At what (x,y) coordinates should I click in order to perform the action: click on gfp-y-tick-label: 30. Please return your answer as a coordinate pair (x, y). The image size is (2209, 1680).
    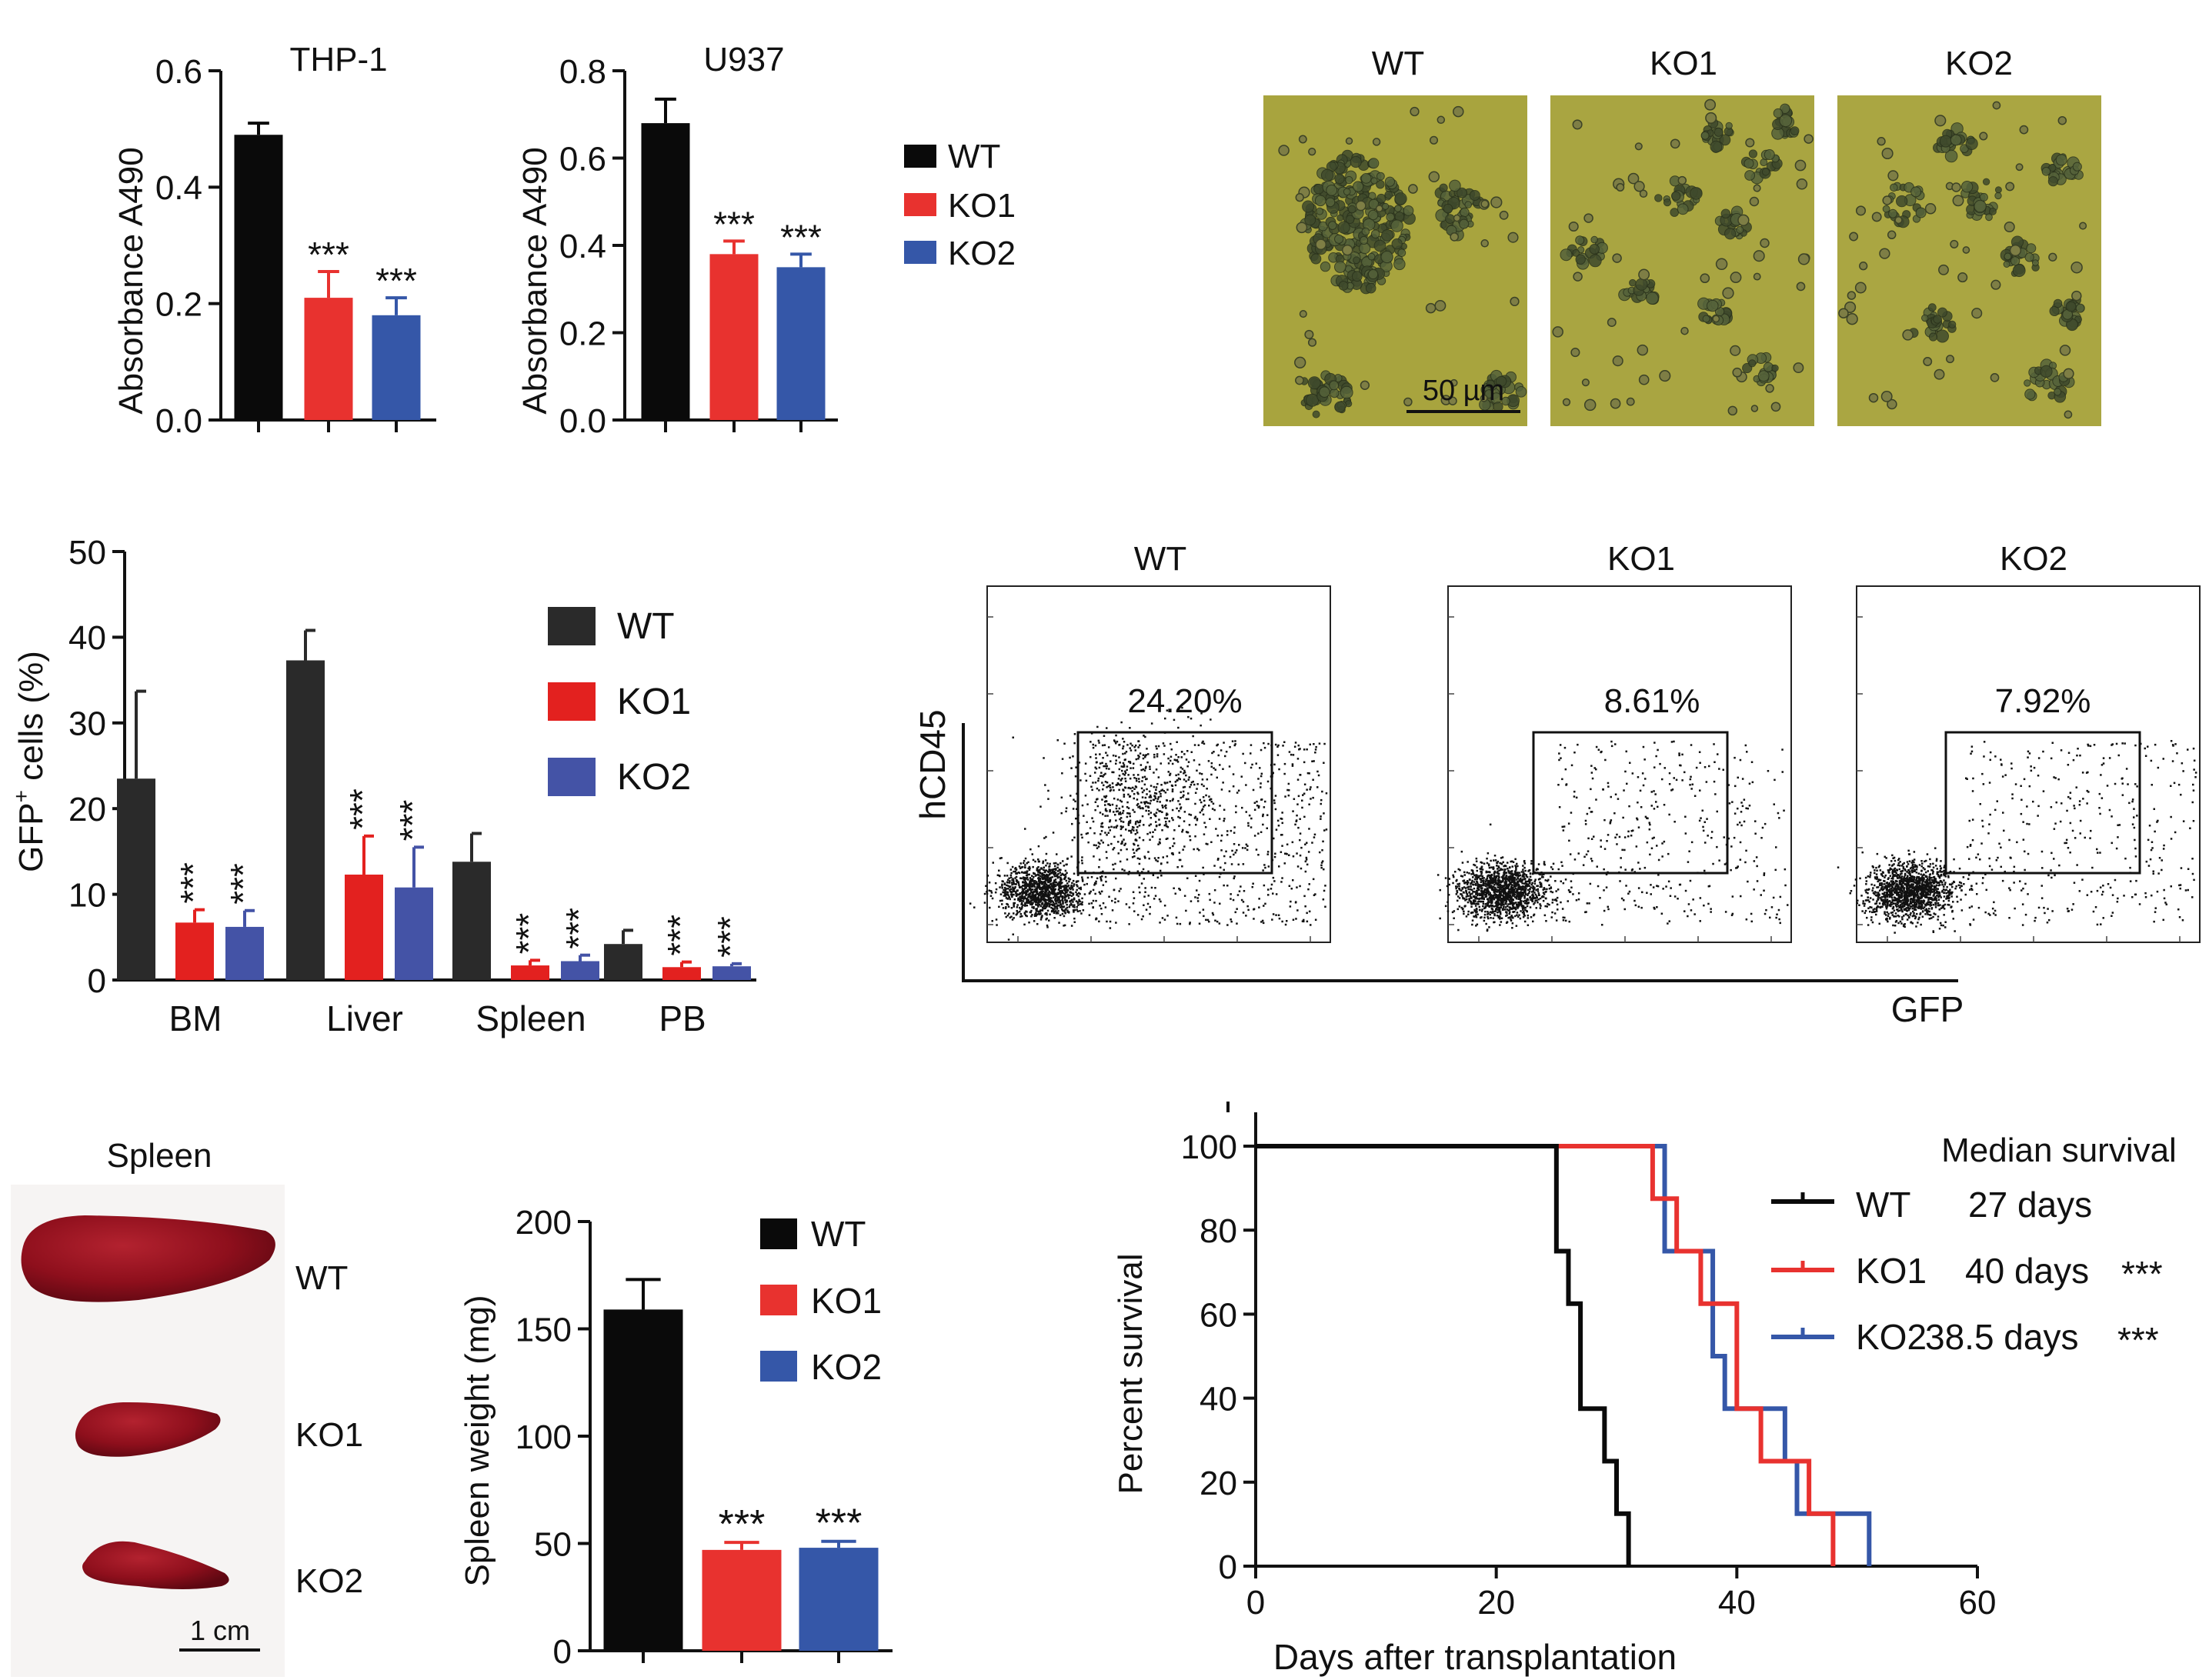
    Looking at the image, I should click on (87, 724).